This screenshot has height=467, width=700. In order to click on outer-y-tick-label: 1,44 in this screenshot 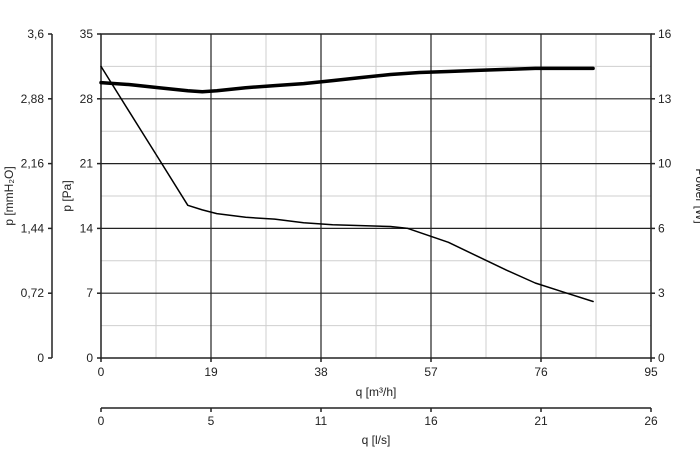, I will do `click(33, 228)`.